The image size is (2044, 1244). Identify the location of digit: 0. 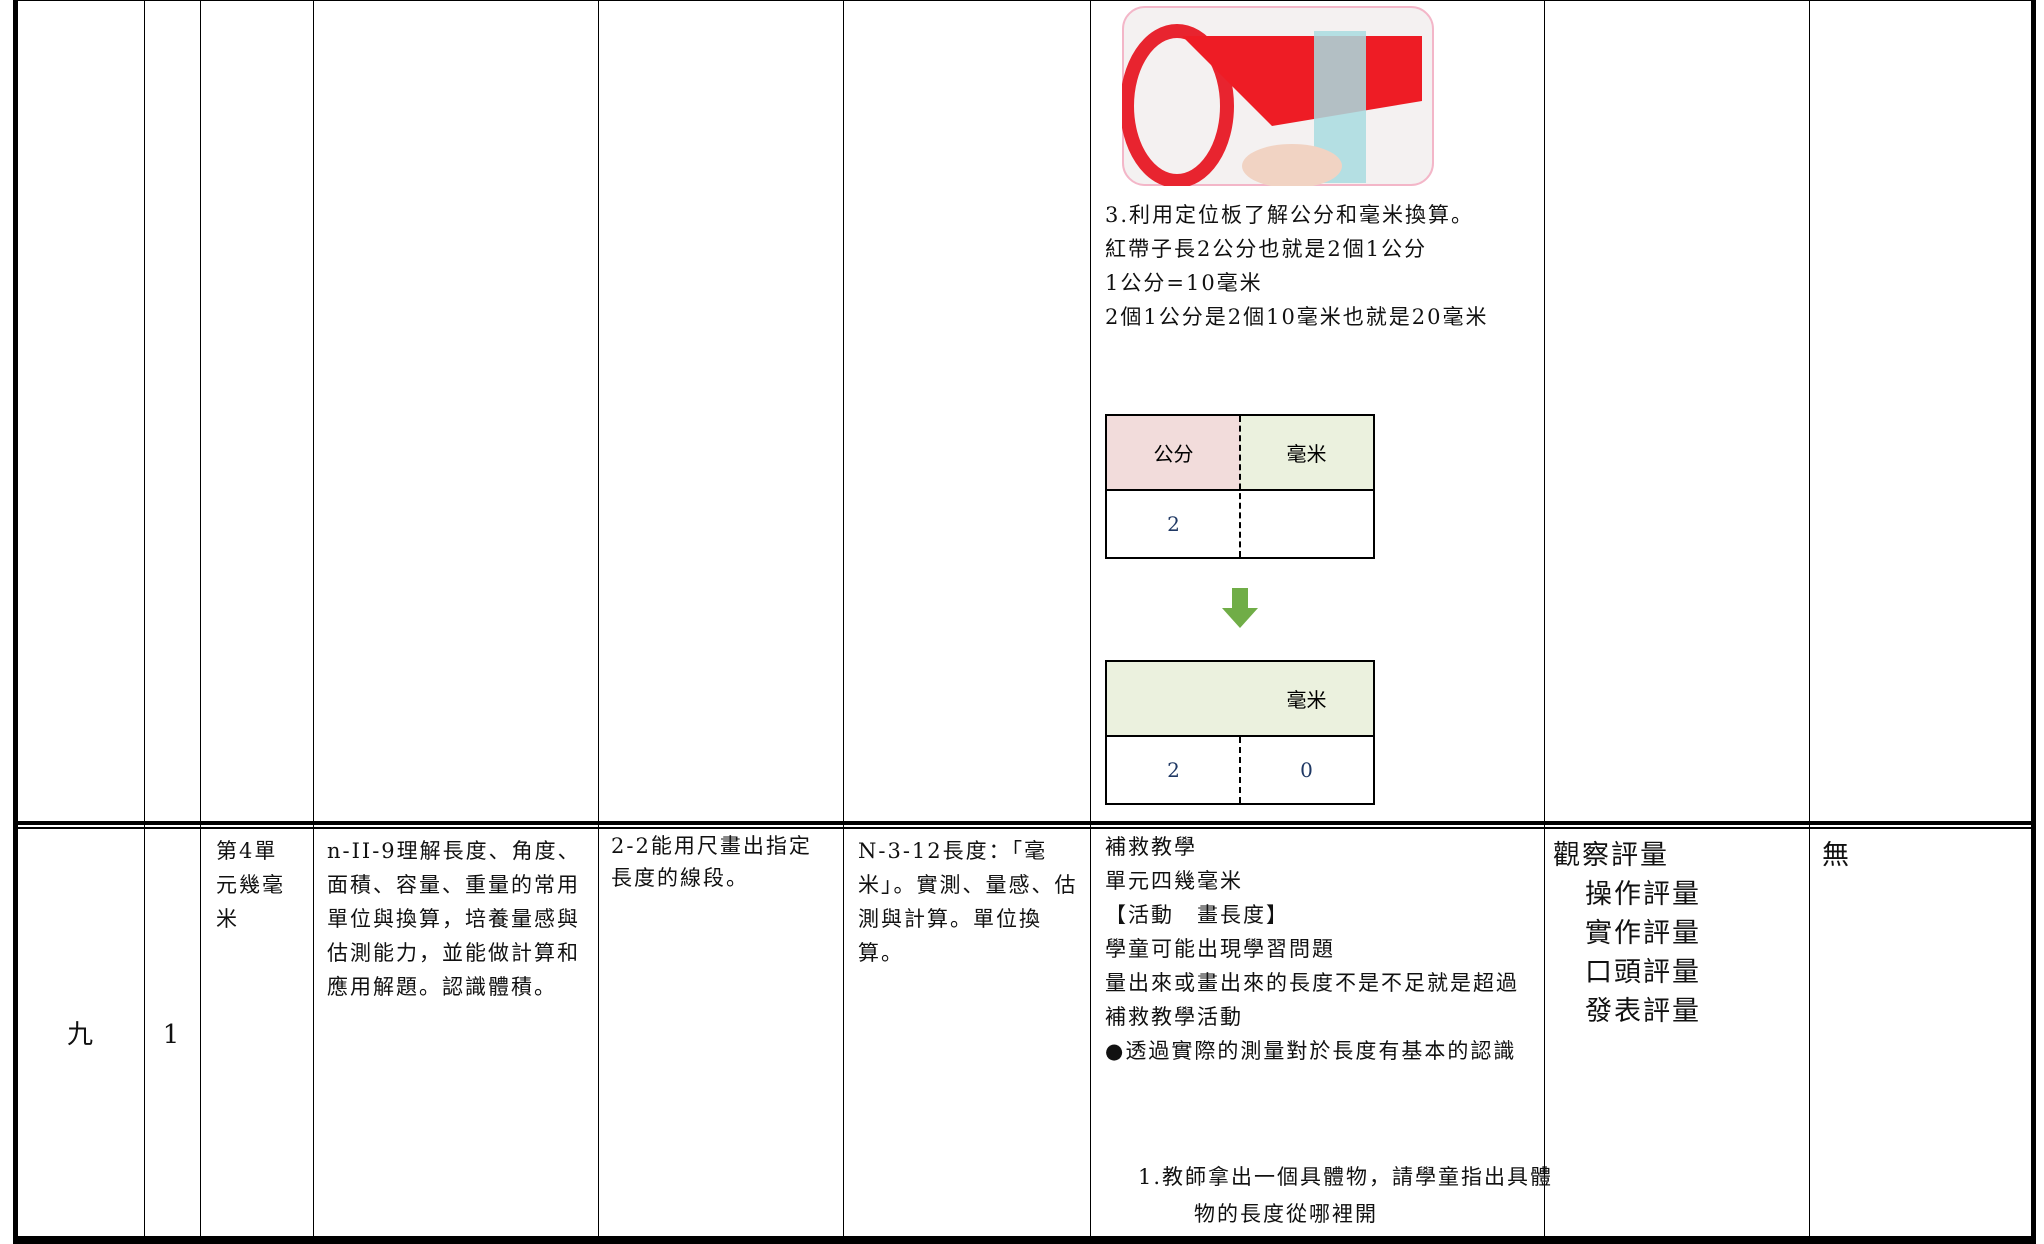
(1306, 770).